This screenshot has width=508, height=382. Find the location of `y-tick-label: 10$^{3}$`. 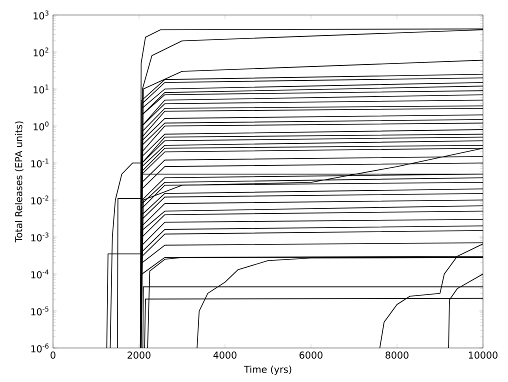

y-tick-label: 10$^{3}$ is located at coordinates (41, 15).